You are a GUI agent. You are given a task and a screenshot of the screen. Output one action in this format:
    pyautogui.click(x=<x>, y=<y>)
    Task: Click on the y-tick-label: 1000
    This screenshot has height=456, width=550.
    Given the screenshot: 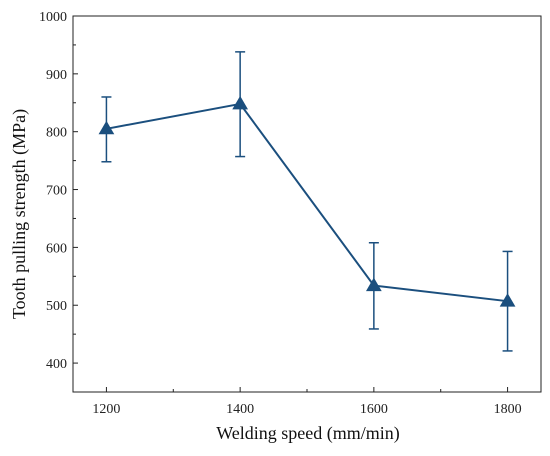 What is the action you would take?
    pyautogui.click(x=53, y=17)
    